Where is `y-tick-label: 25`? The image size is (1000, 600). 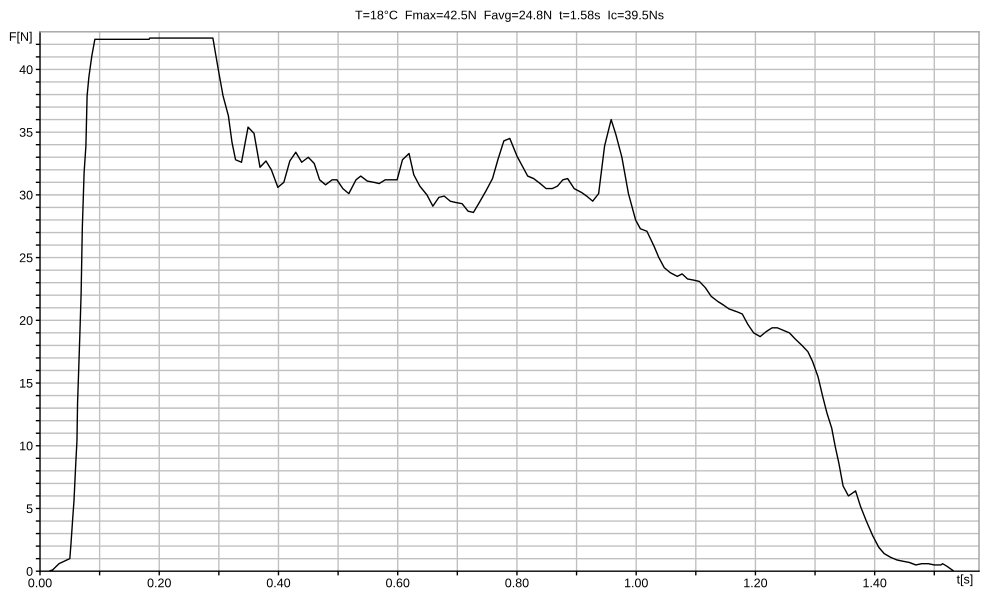
y-tick-label: 25 is located at coordinates (26, 257).